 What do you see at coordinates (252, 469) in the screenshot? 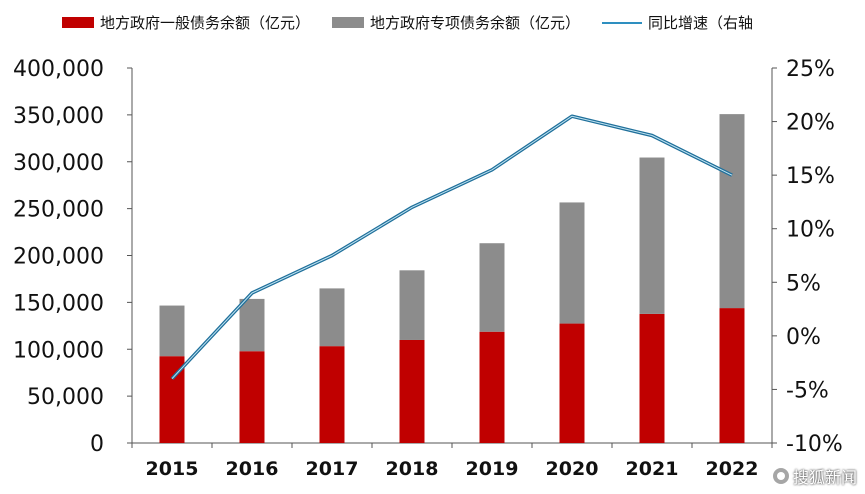
I see `x-axis-tick-label: 2016` at bounding box center [252, 469].